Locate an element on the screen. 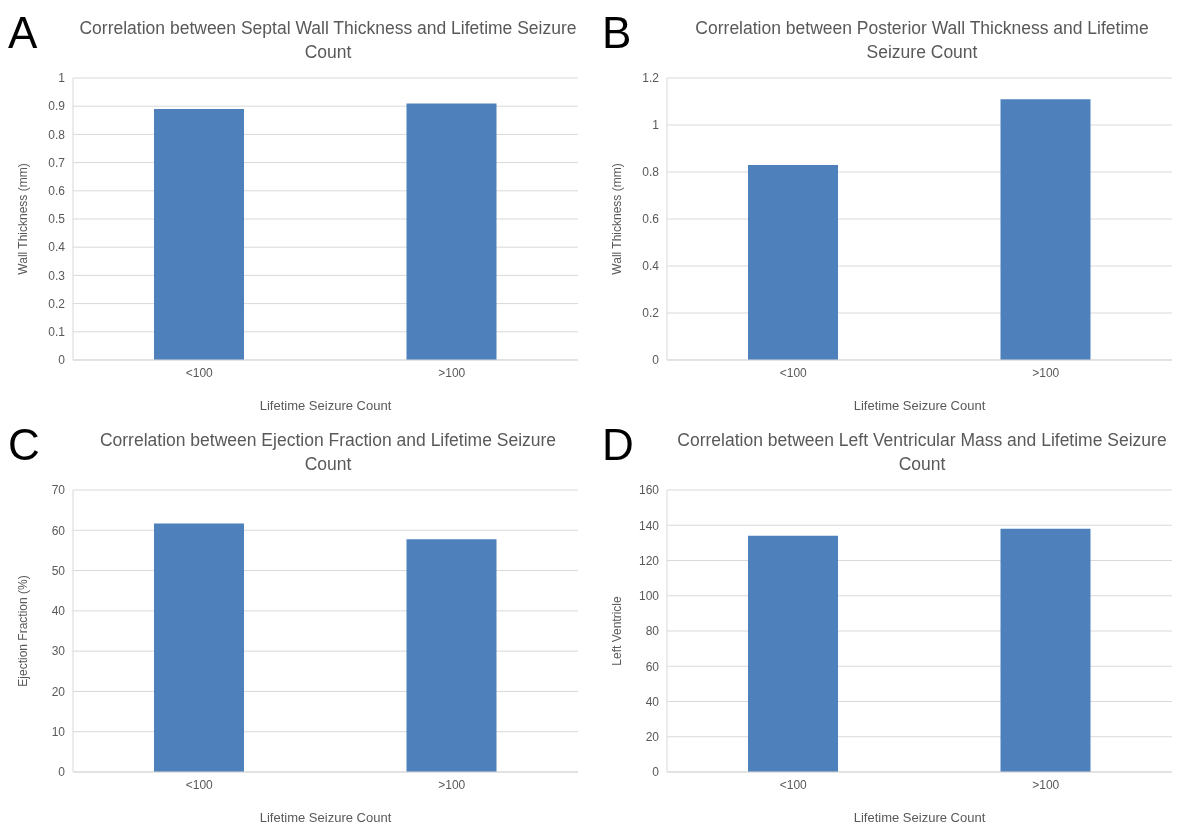 The height and width of the screenshot is (839, 1202). y-tick-label: 0.3 is located at coordinates (57, 275).